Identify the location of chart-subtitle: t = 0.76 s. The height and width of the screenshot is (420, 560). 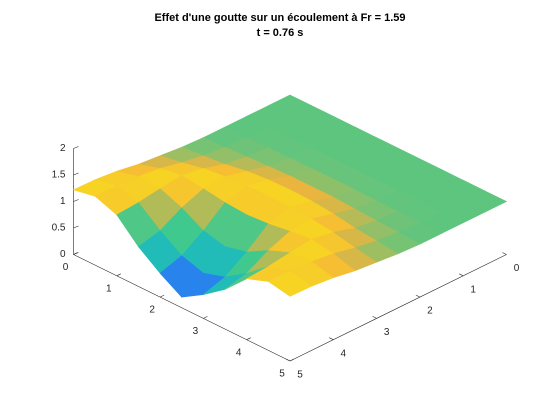
(280, 33).